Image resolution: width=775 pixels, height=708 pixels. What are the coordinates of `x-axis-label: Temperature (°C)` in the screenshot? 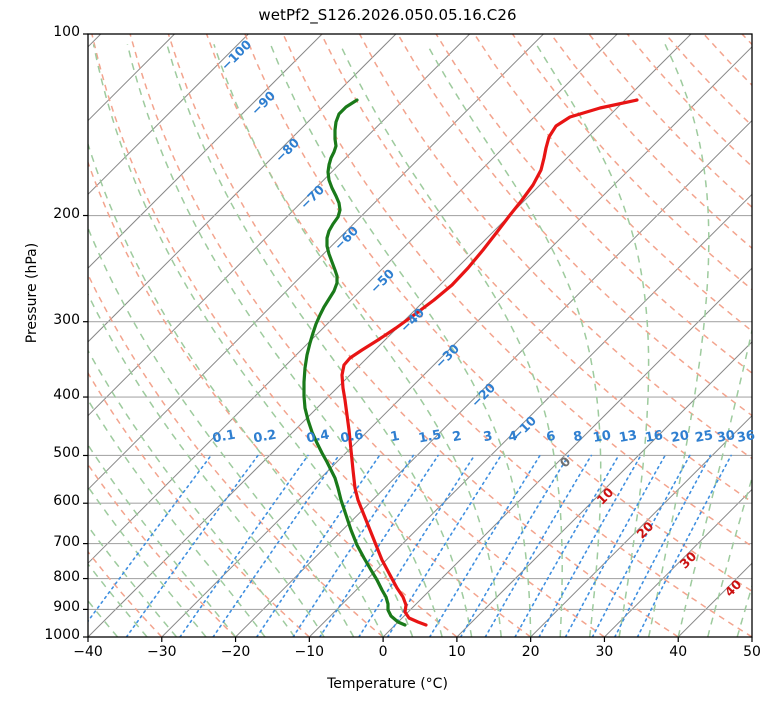 It's located at (387, 684).